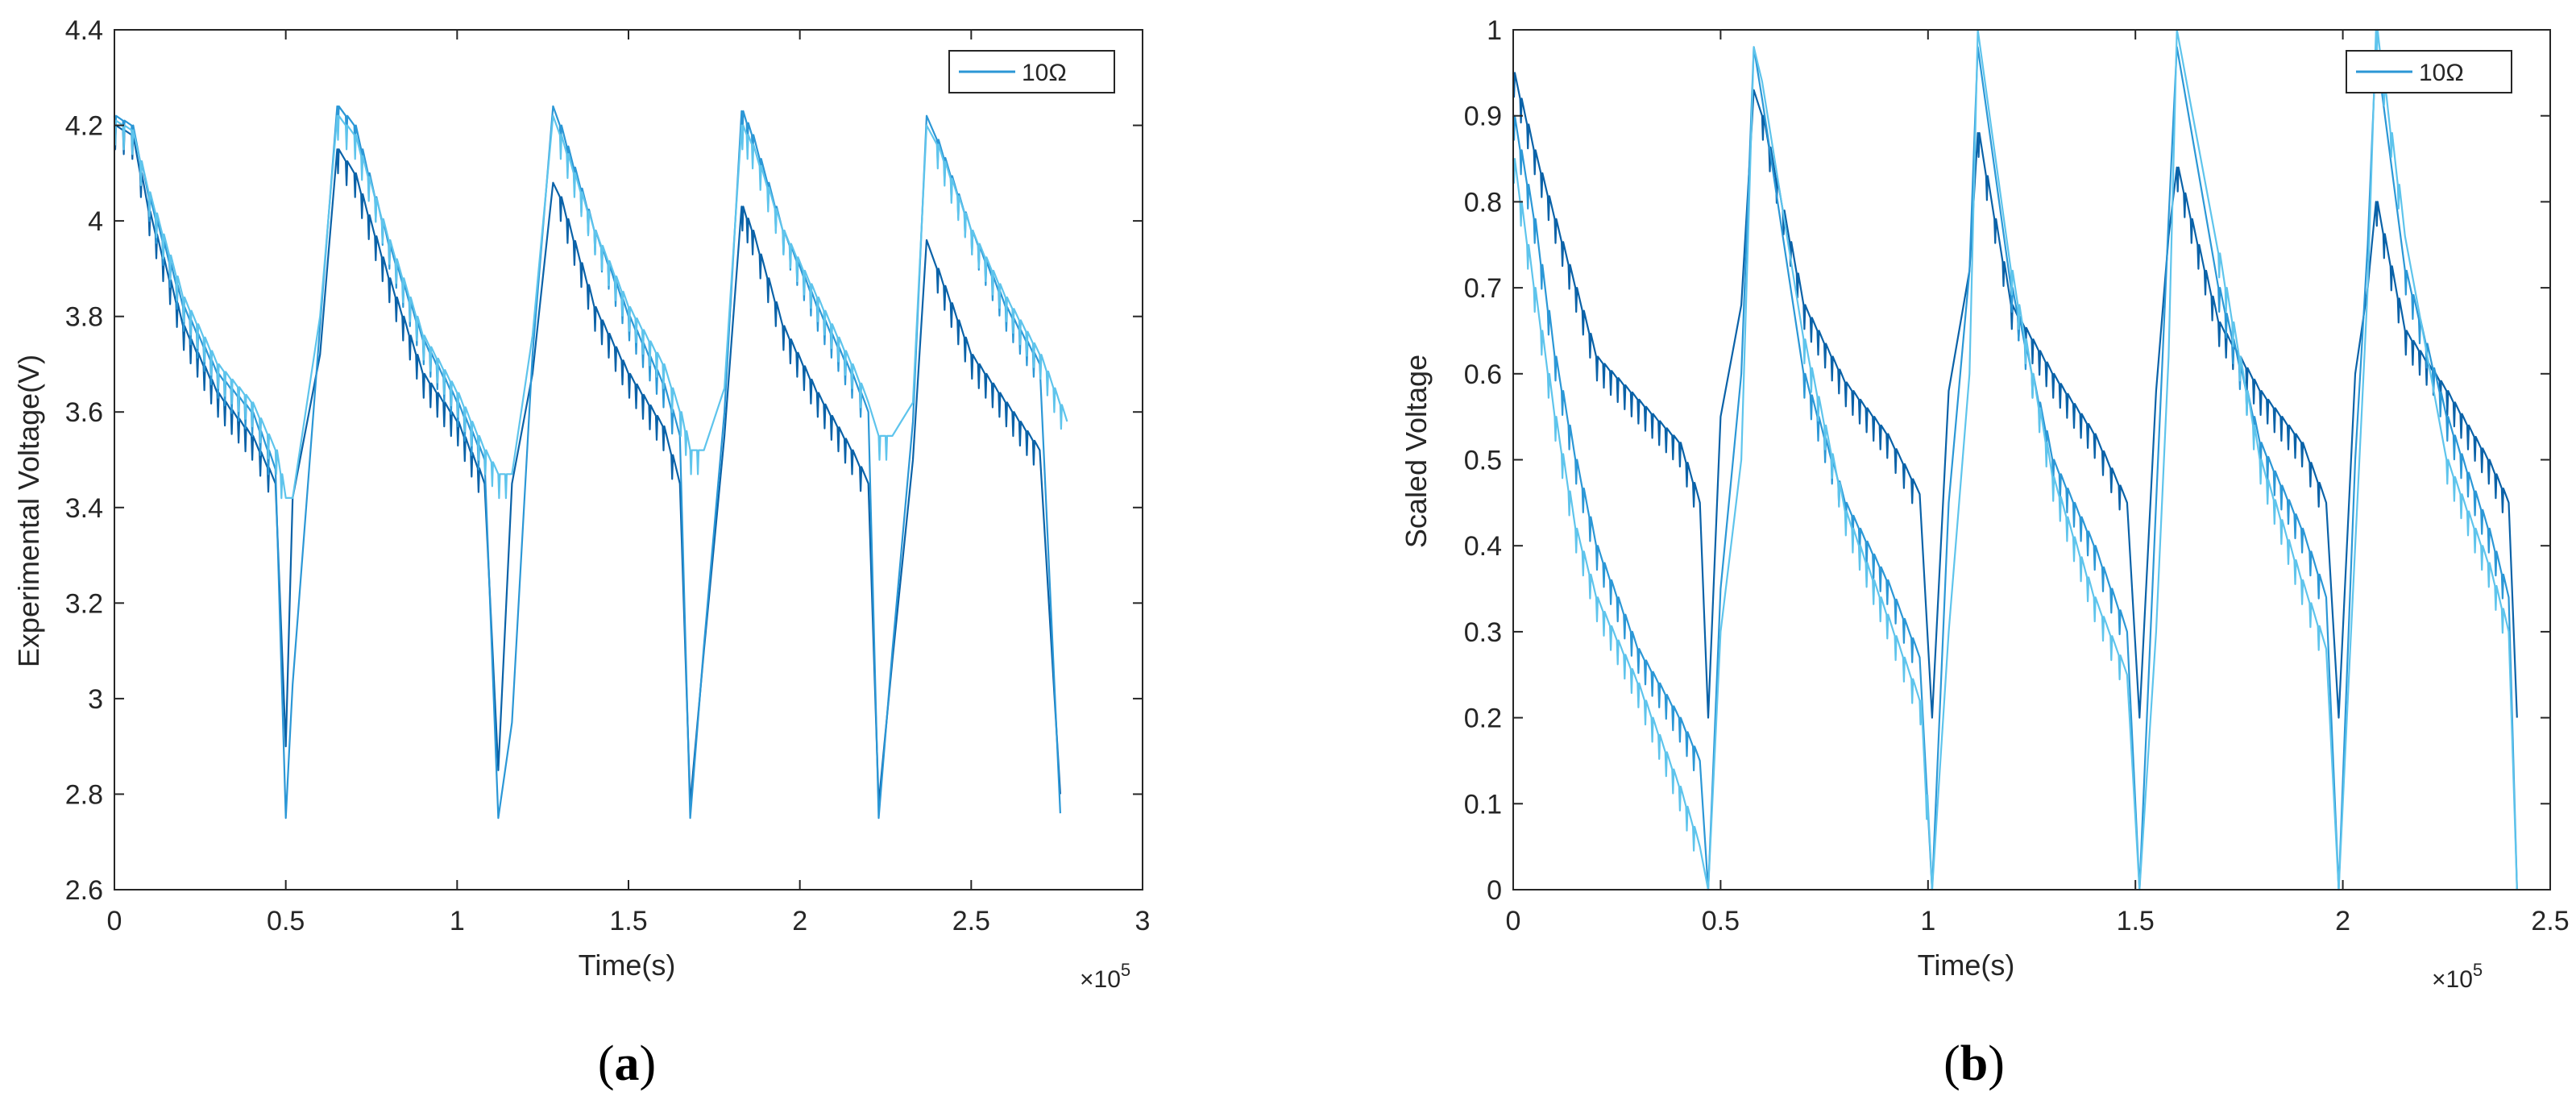 The height and width of the screenshot is (1096, 2576). What do you see at coordinates (627, 965) in the screenshot?
I see `x-axis-label-a: Time(s)` at bounding box center [627, 965].